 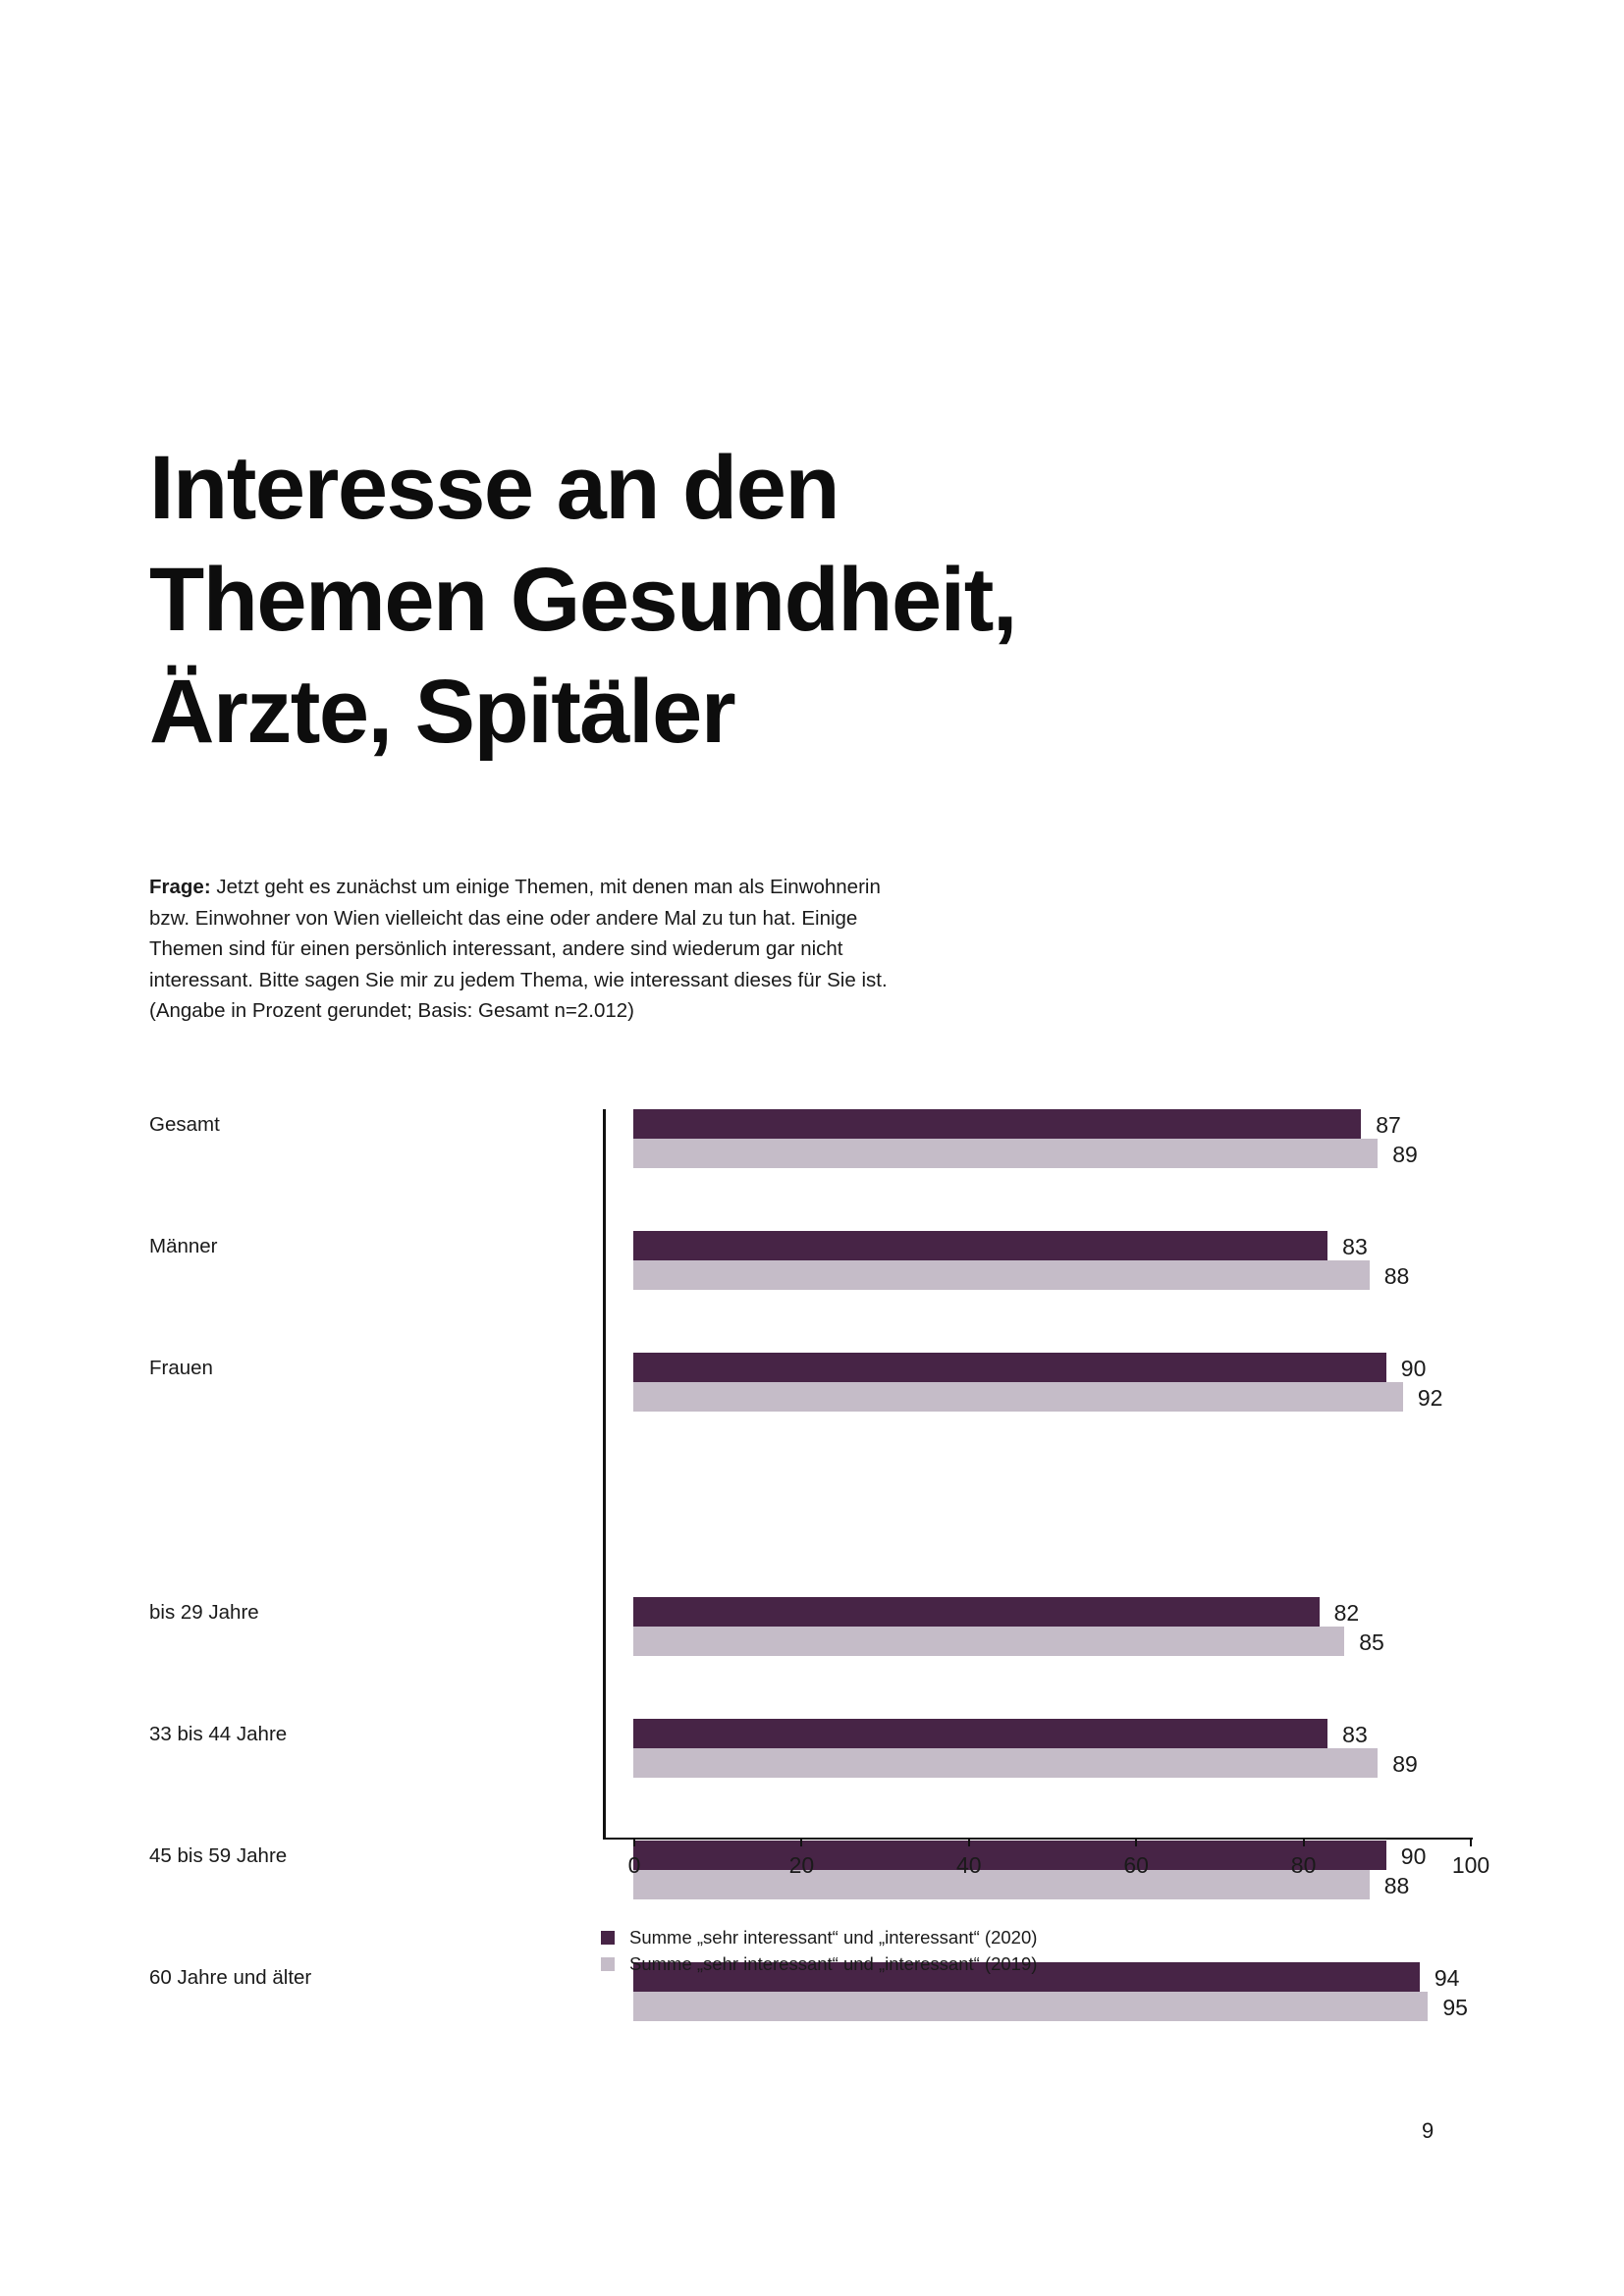 I want to click on x-axis-tick-label: 60, so click(x=1136, y=1865).